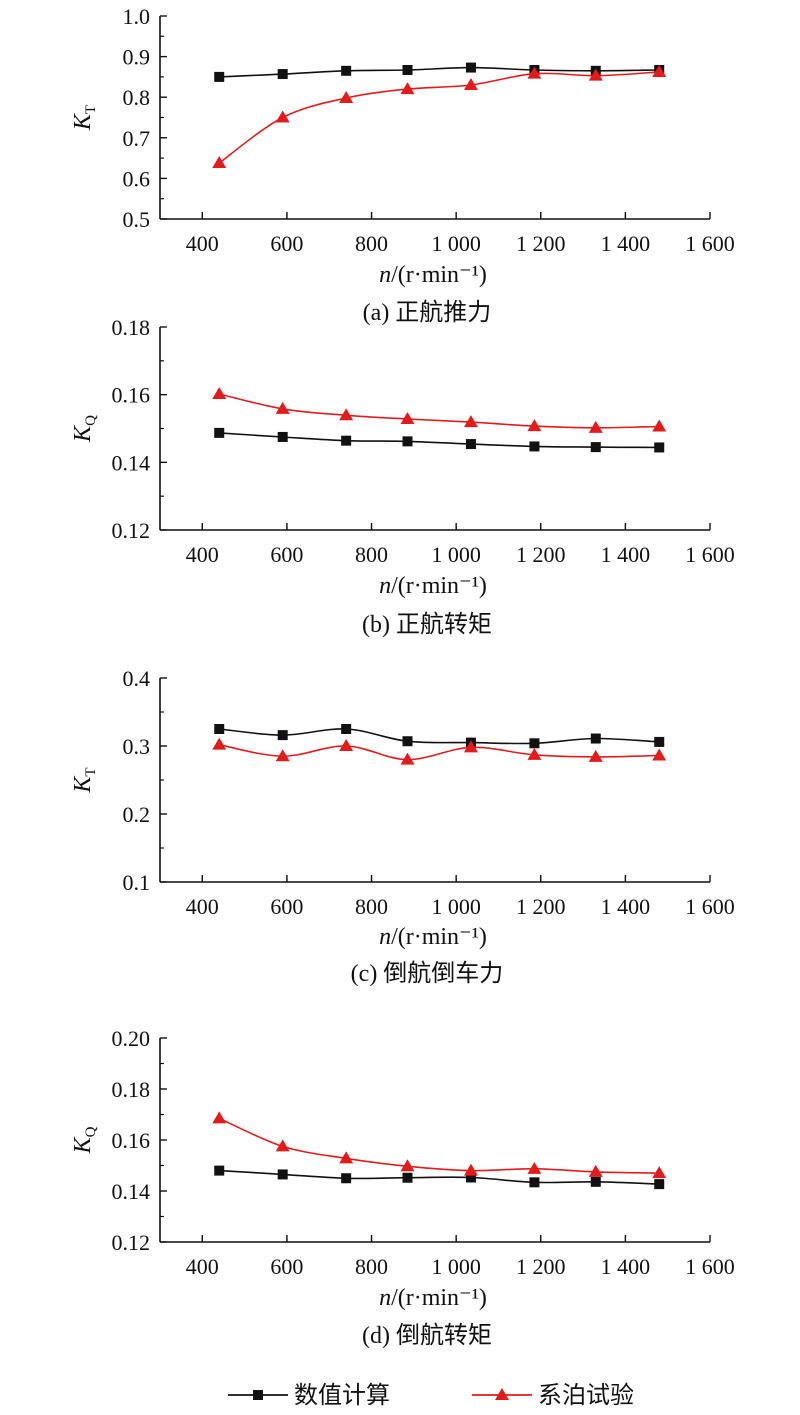  Describe the element at coordinates (137, 219) in the screenshot. I see `y-tick-label: 0.5` at that location.